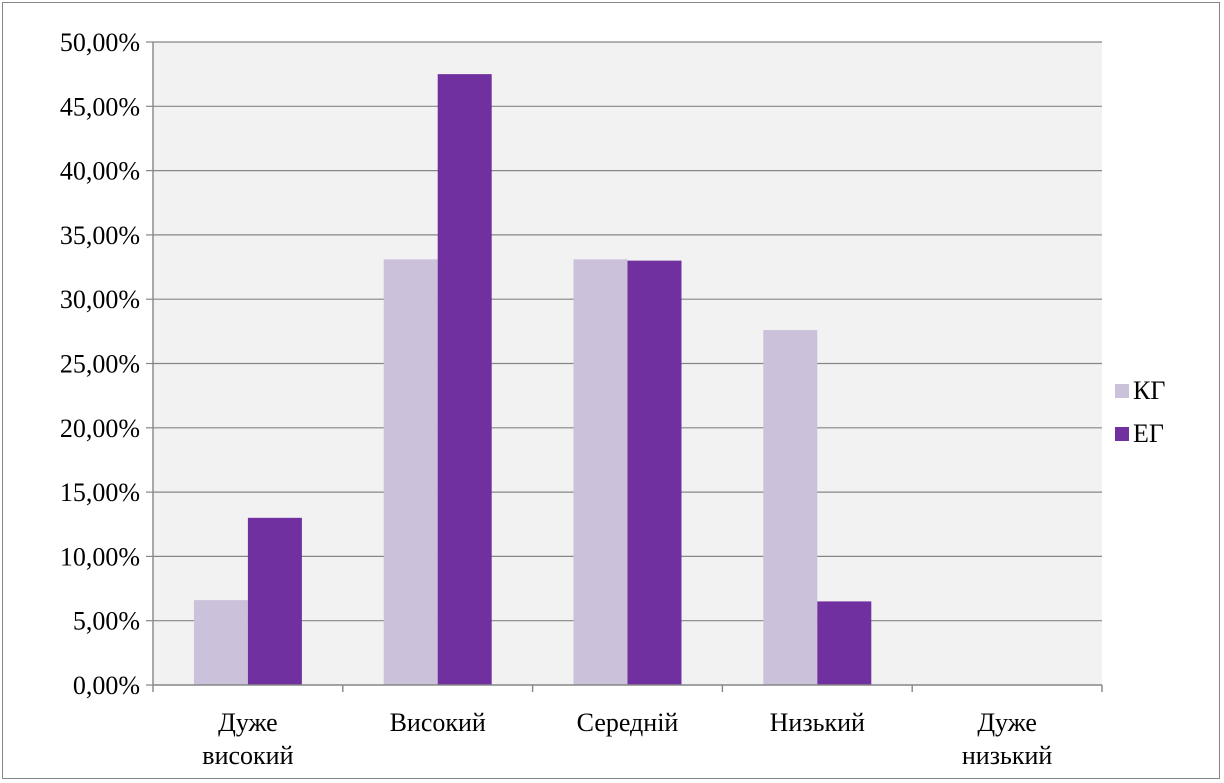 The image size is (1224, 783). I want to click on x-category-label: Низький, so click(817, 722).